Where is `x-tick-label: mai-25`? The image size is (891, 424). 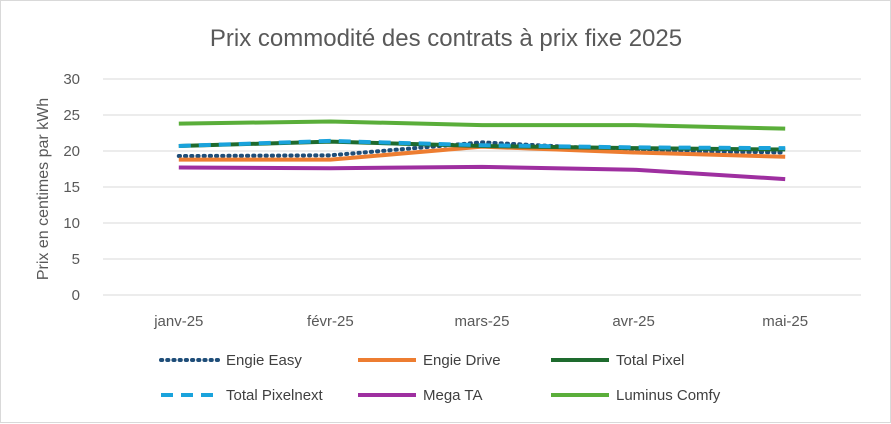 x-tick-label: mai-25 is located at coordinates (785, 321).